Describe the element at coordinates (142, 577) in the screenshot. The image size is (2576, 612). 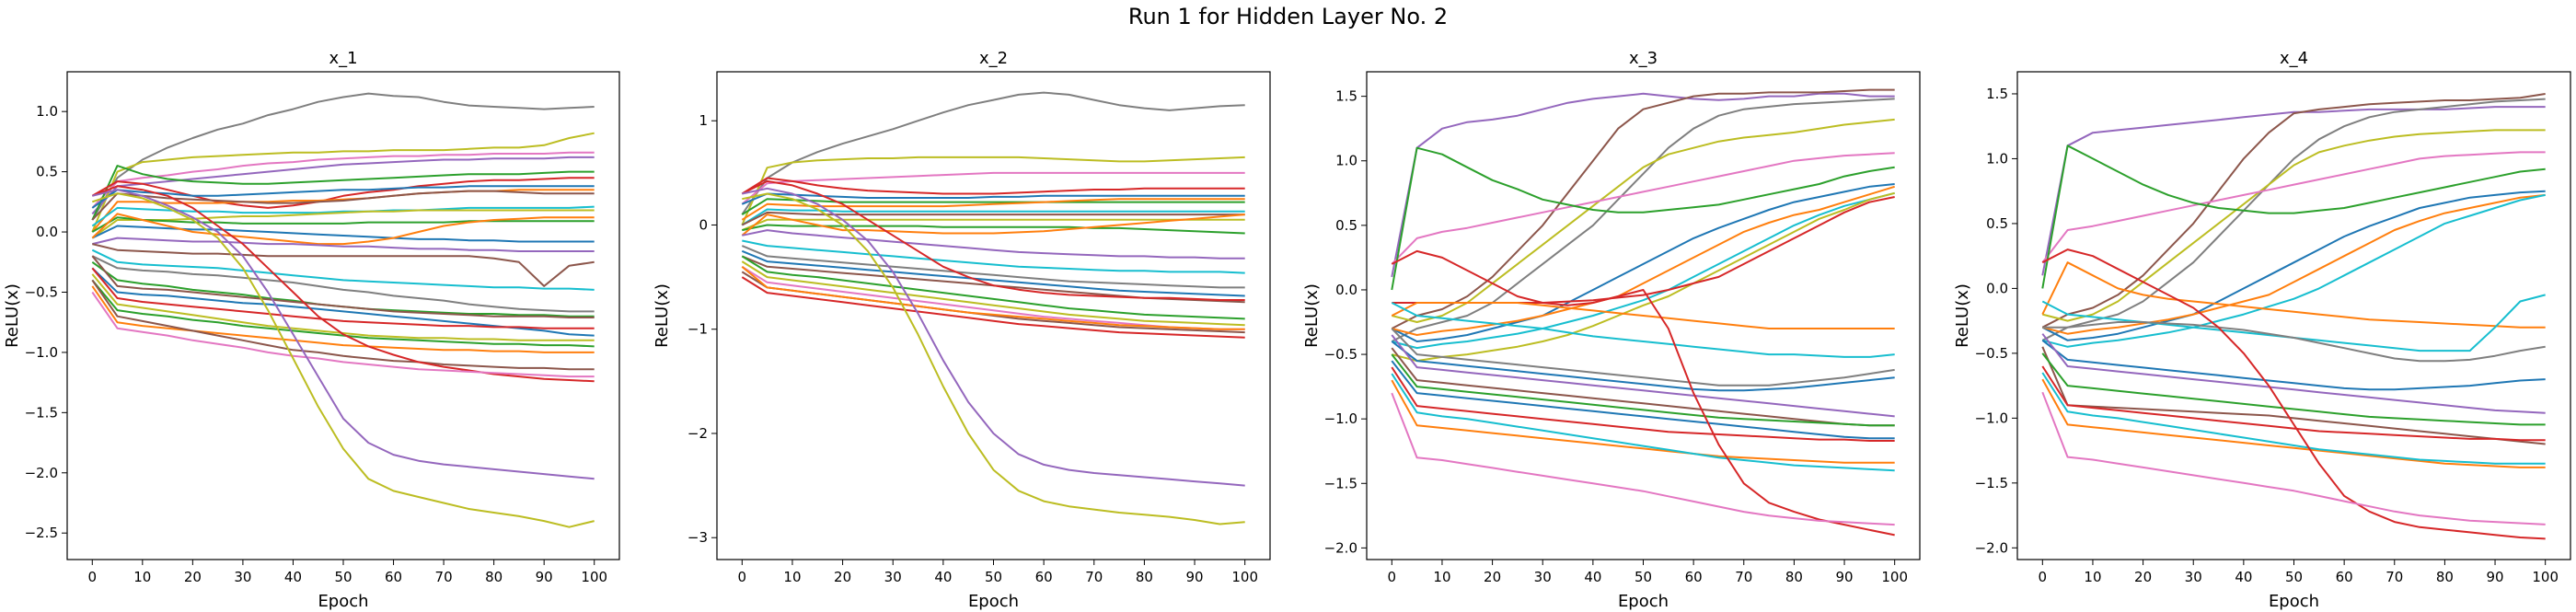
I see `x-tick-label: 10` at that location.